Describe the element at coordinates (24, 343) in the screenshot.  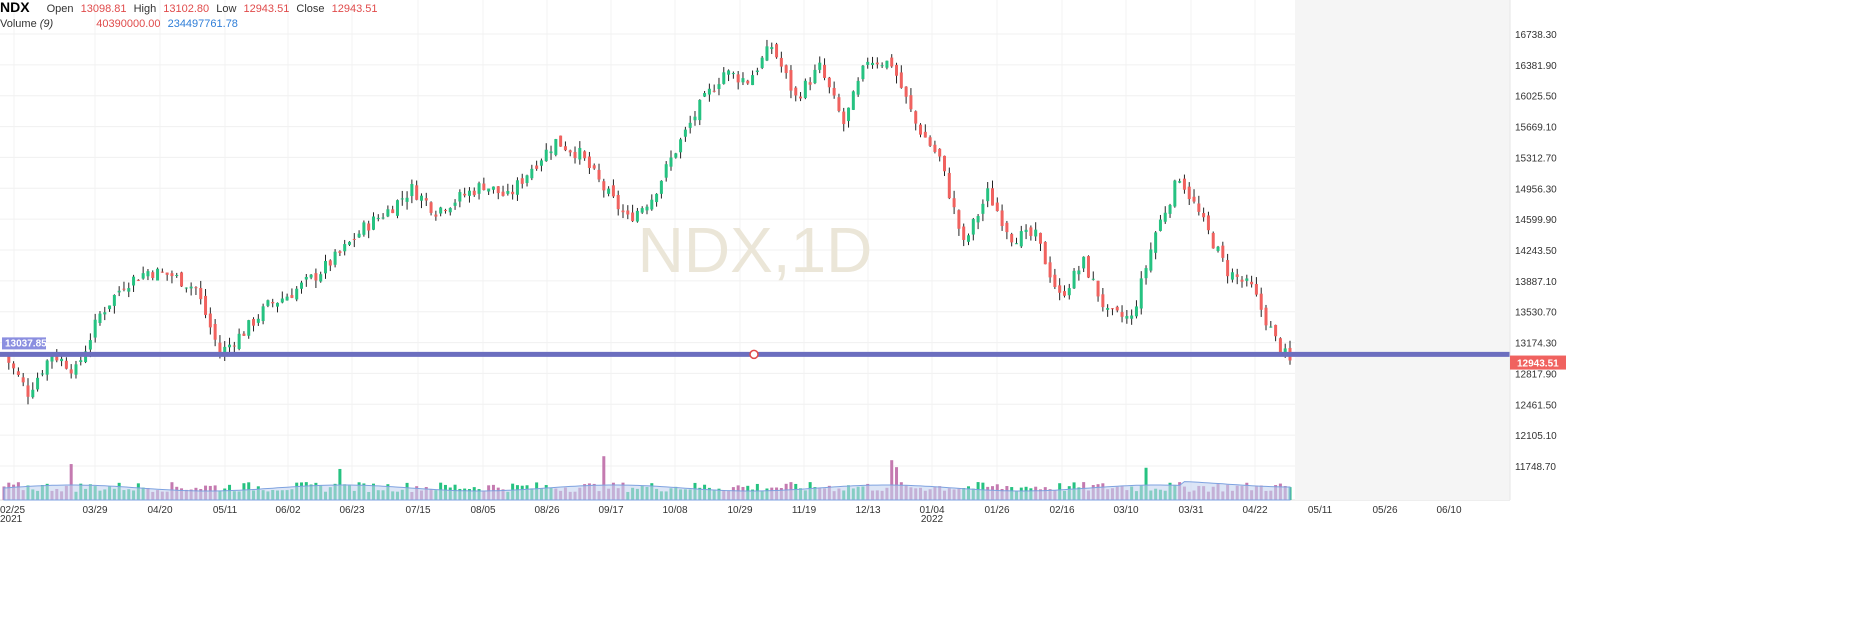
I see `horizontal-line-label-bg` at that location.